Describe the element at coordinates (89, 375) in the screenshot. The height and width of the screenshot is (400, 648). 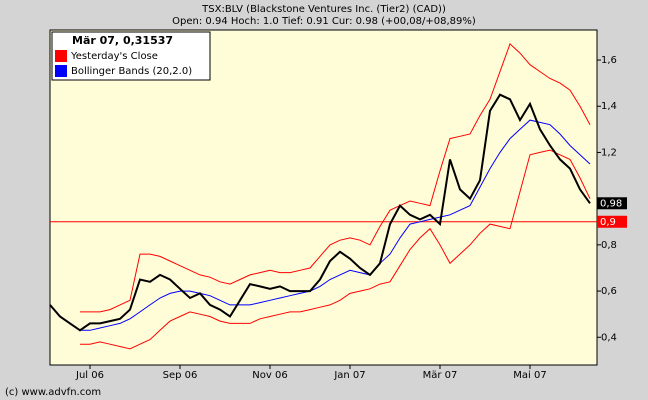
I see `x-tick-label: Jul 06` at that location.